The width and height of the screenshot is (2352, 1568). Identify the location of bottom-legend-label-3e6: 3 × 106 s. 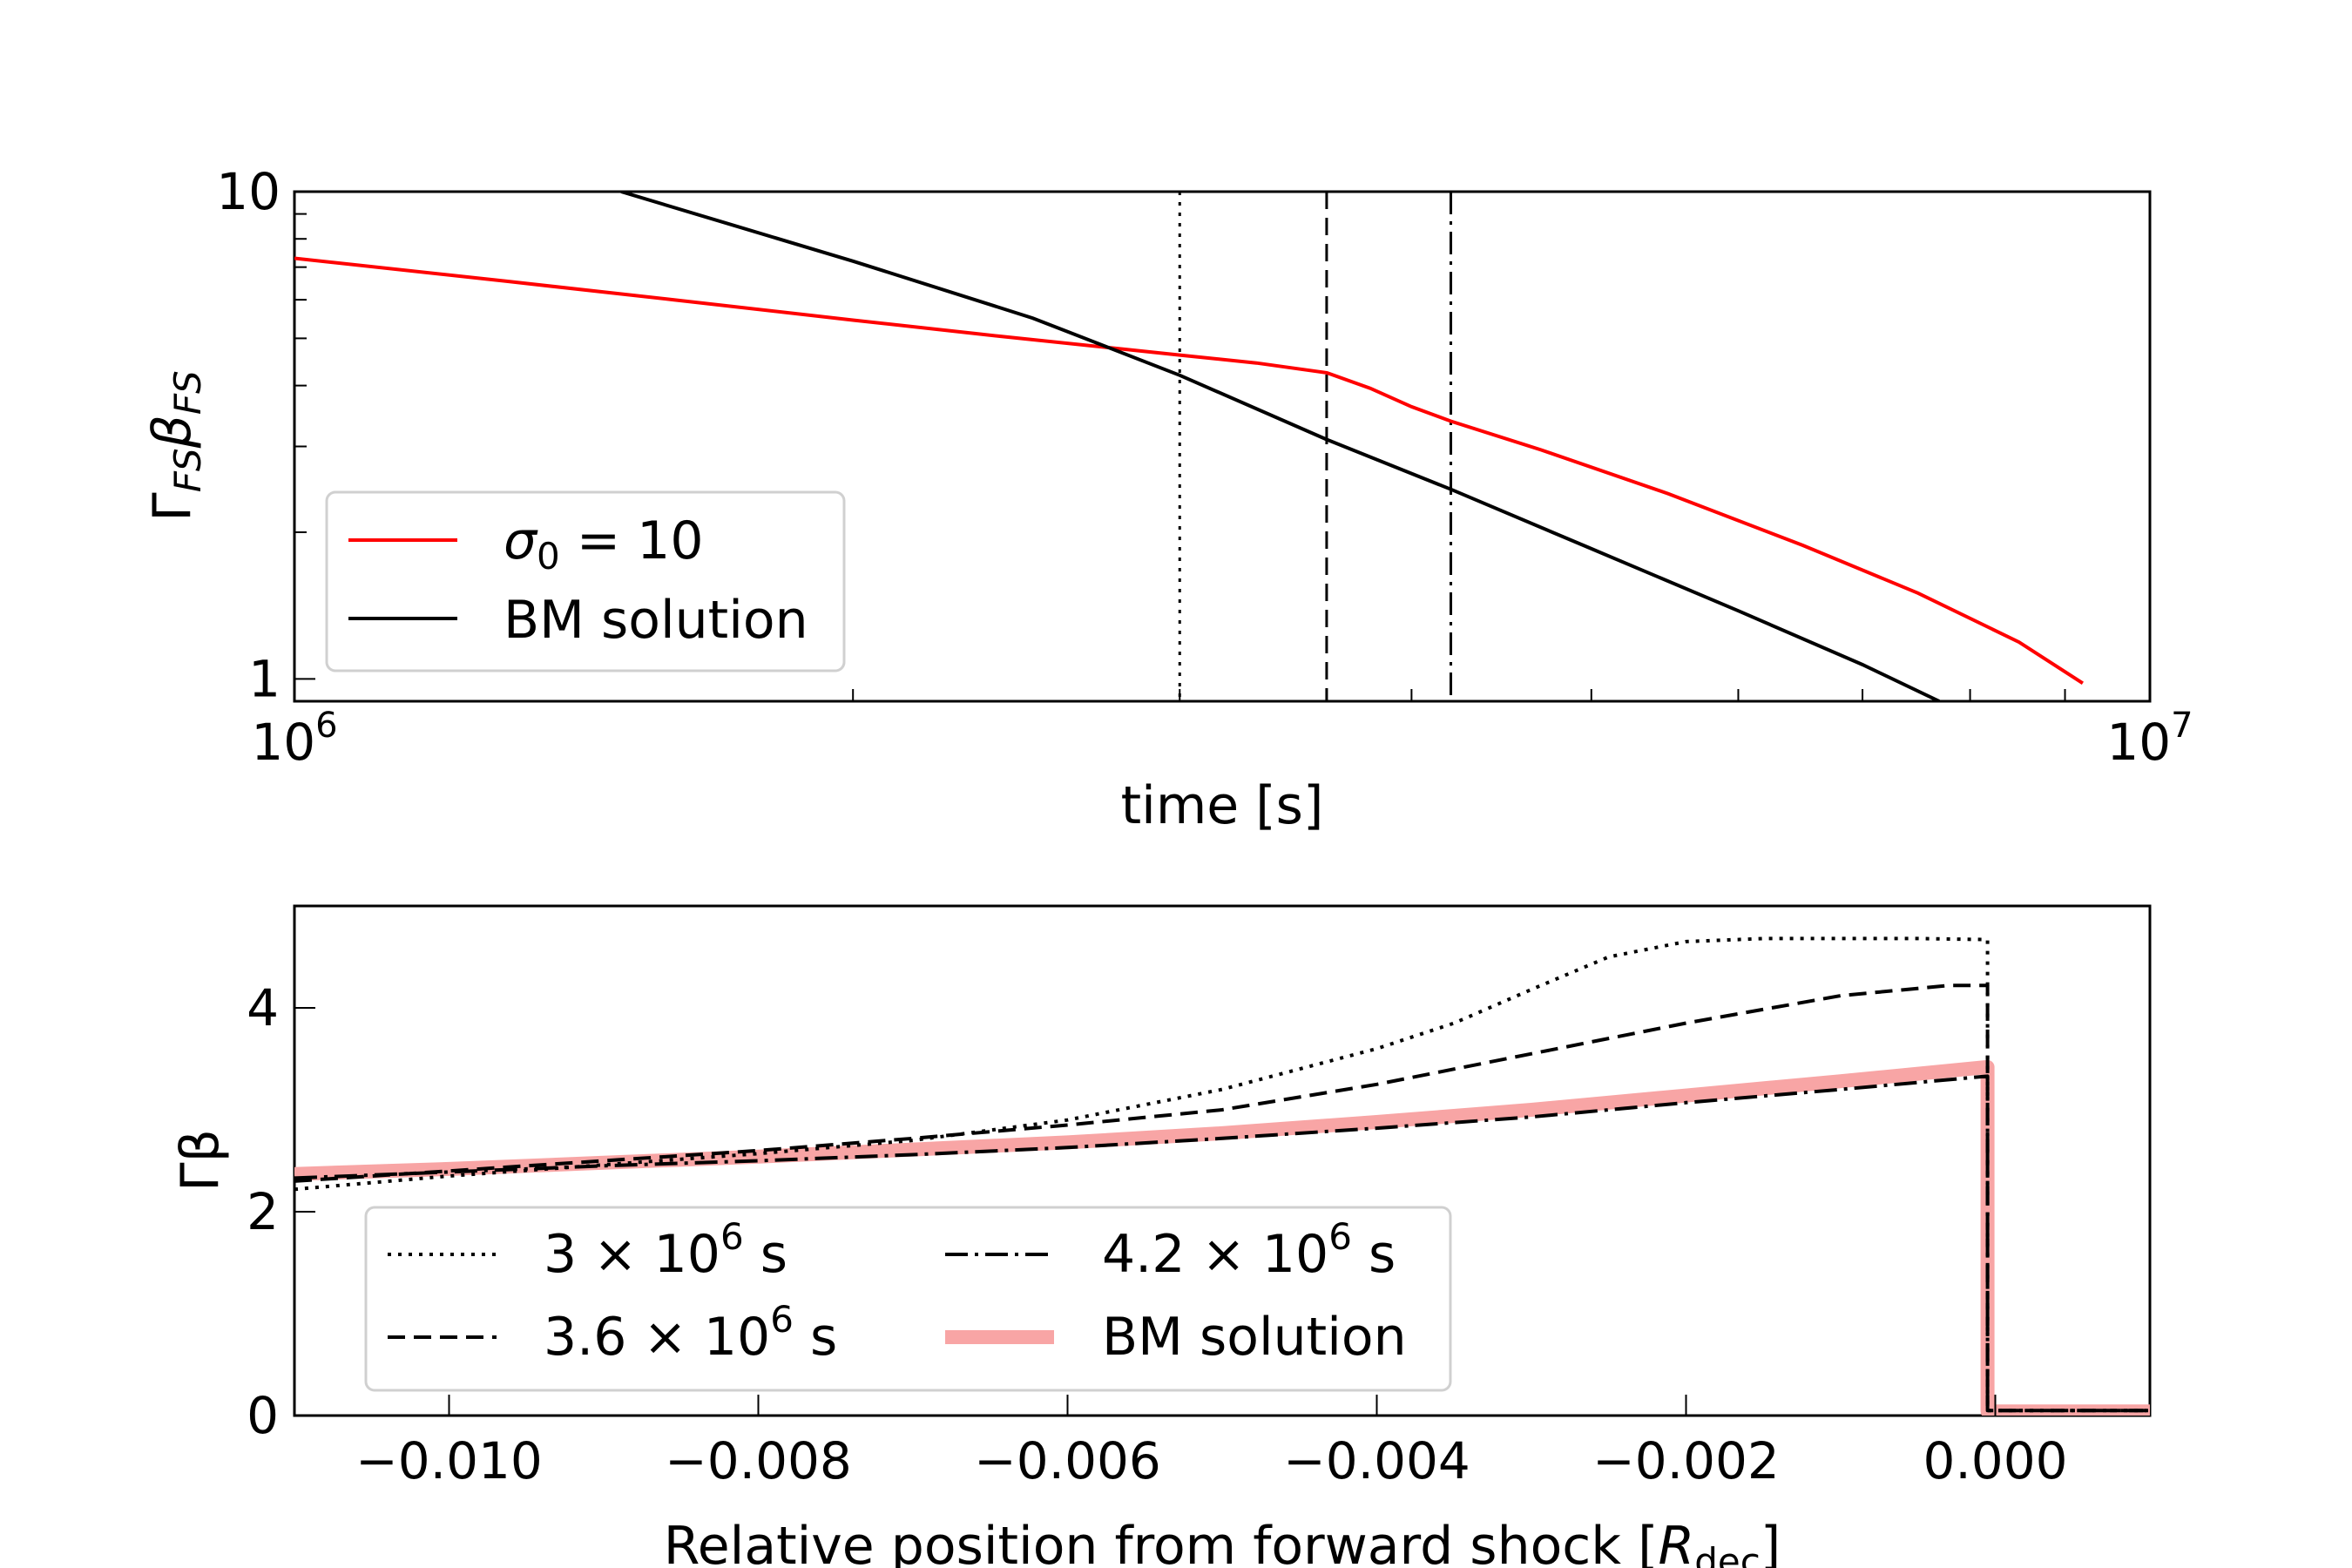
(665, 1250).